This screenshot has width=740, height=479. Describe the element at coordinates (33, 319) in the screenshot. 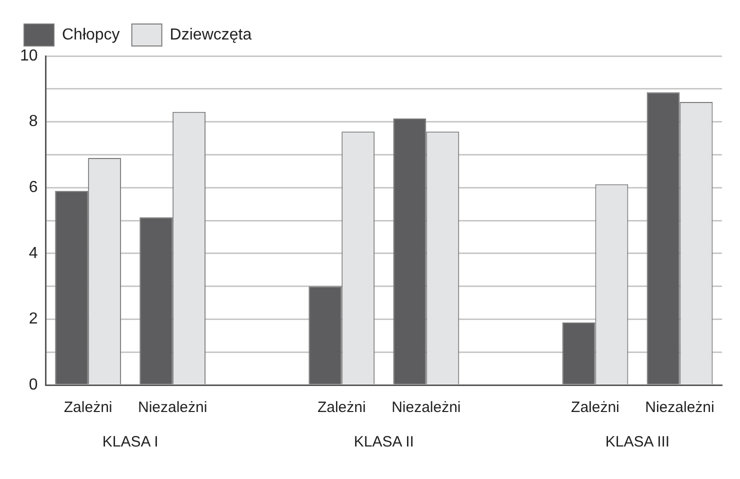

I see `y-tick-label: 2` at that location.